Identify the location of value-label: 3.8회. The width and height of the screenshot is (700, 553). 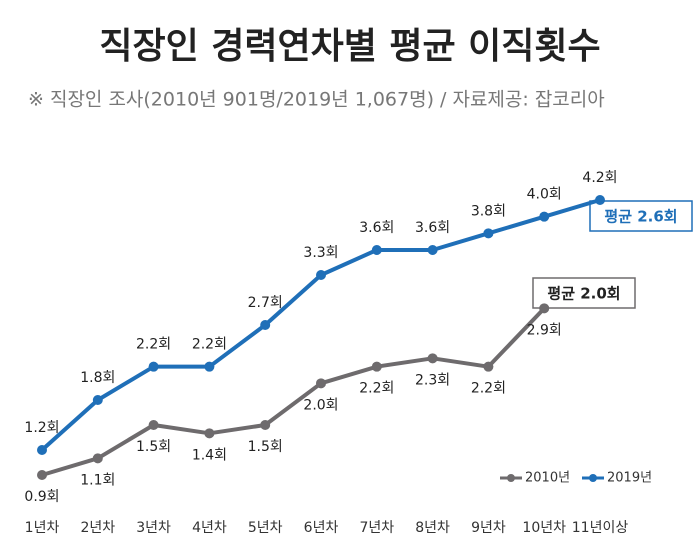
(488, 211).